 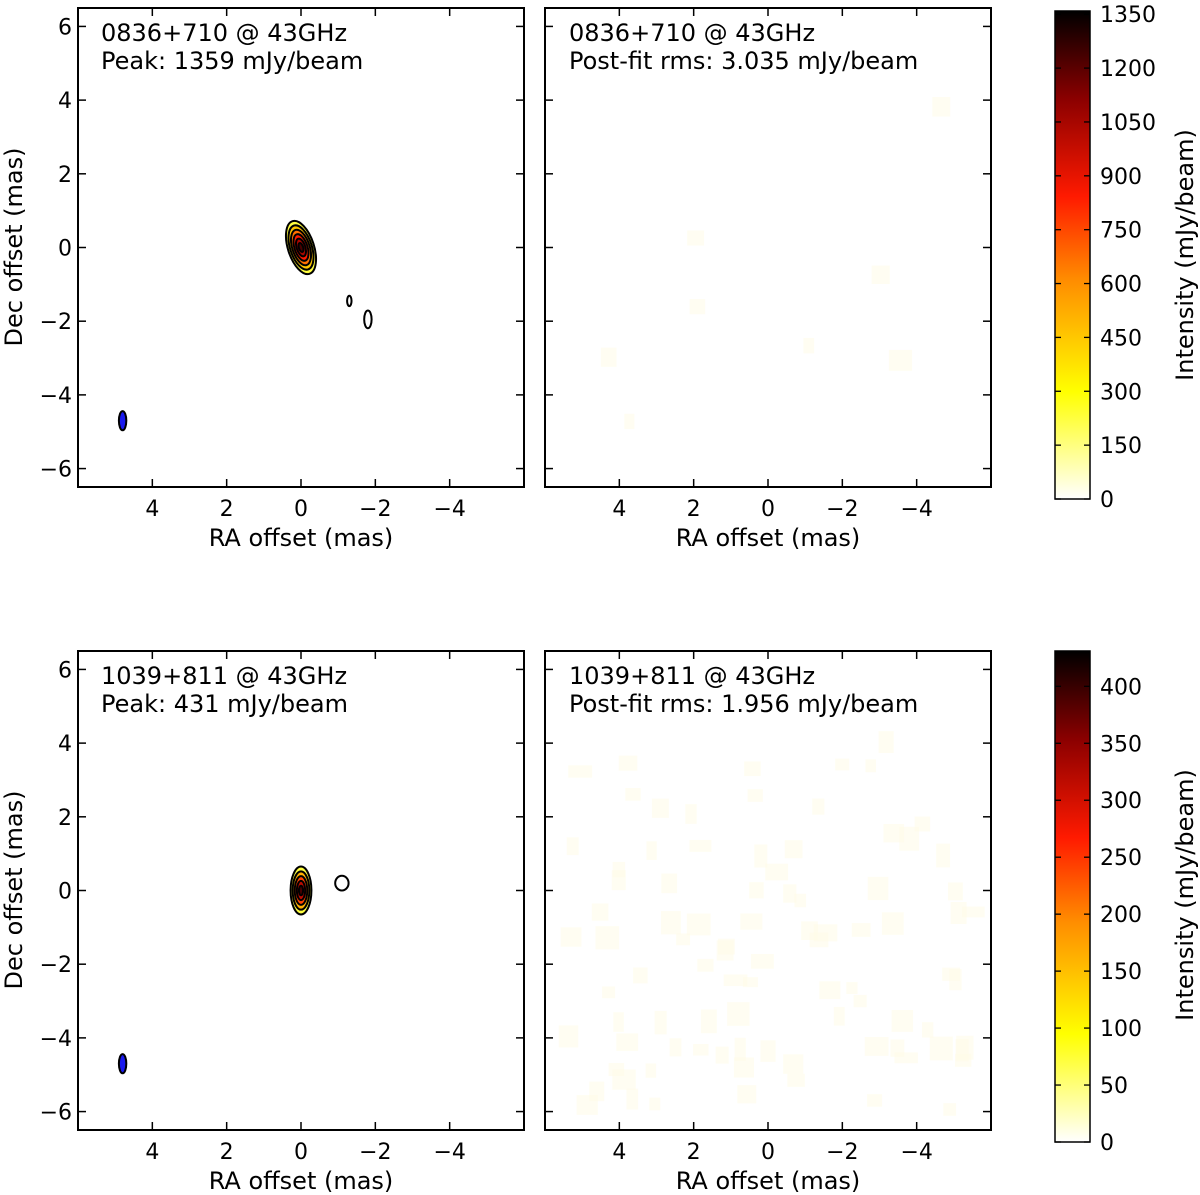 What do you see at coordinates (301, 1152) in the screenshot?
I see `x-tick-label: 0` at bounding box center [301, 1152].